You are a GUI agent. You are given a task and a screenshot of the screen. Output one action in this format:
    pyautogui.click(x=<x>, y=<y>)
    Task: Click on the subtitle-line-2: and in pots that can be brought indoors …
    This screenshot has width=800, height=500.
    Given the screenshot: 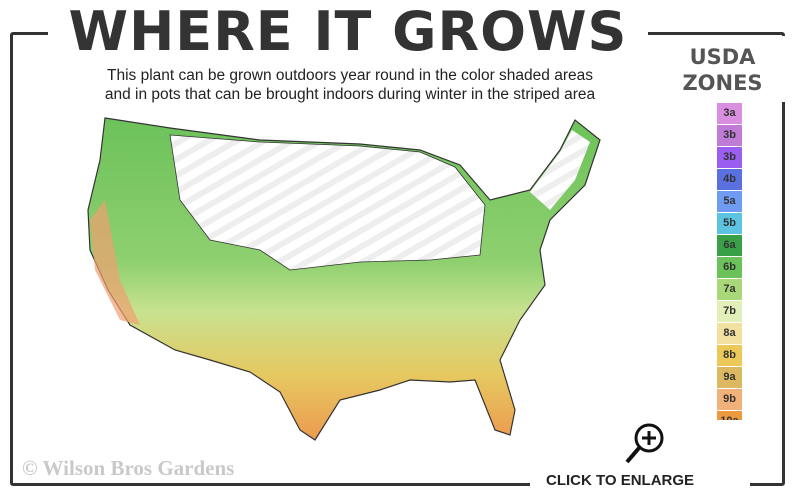 What is the action you would take?
    pyautogui.click(x=350, y=94)
    